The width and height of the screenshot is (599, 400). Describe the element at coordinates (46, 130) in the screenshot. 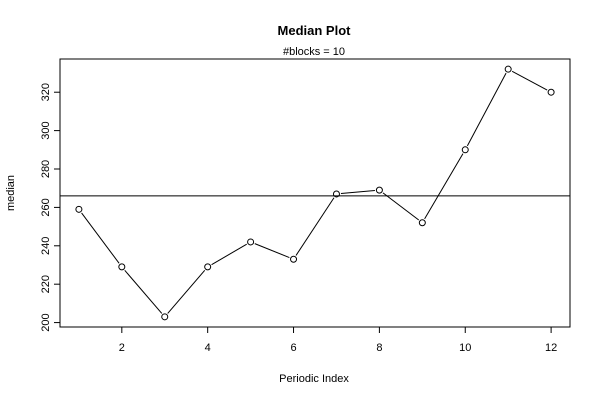

I see `y-tick-label: 300` at that location.